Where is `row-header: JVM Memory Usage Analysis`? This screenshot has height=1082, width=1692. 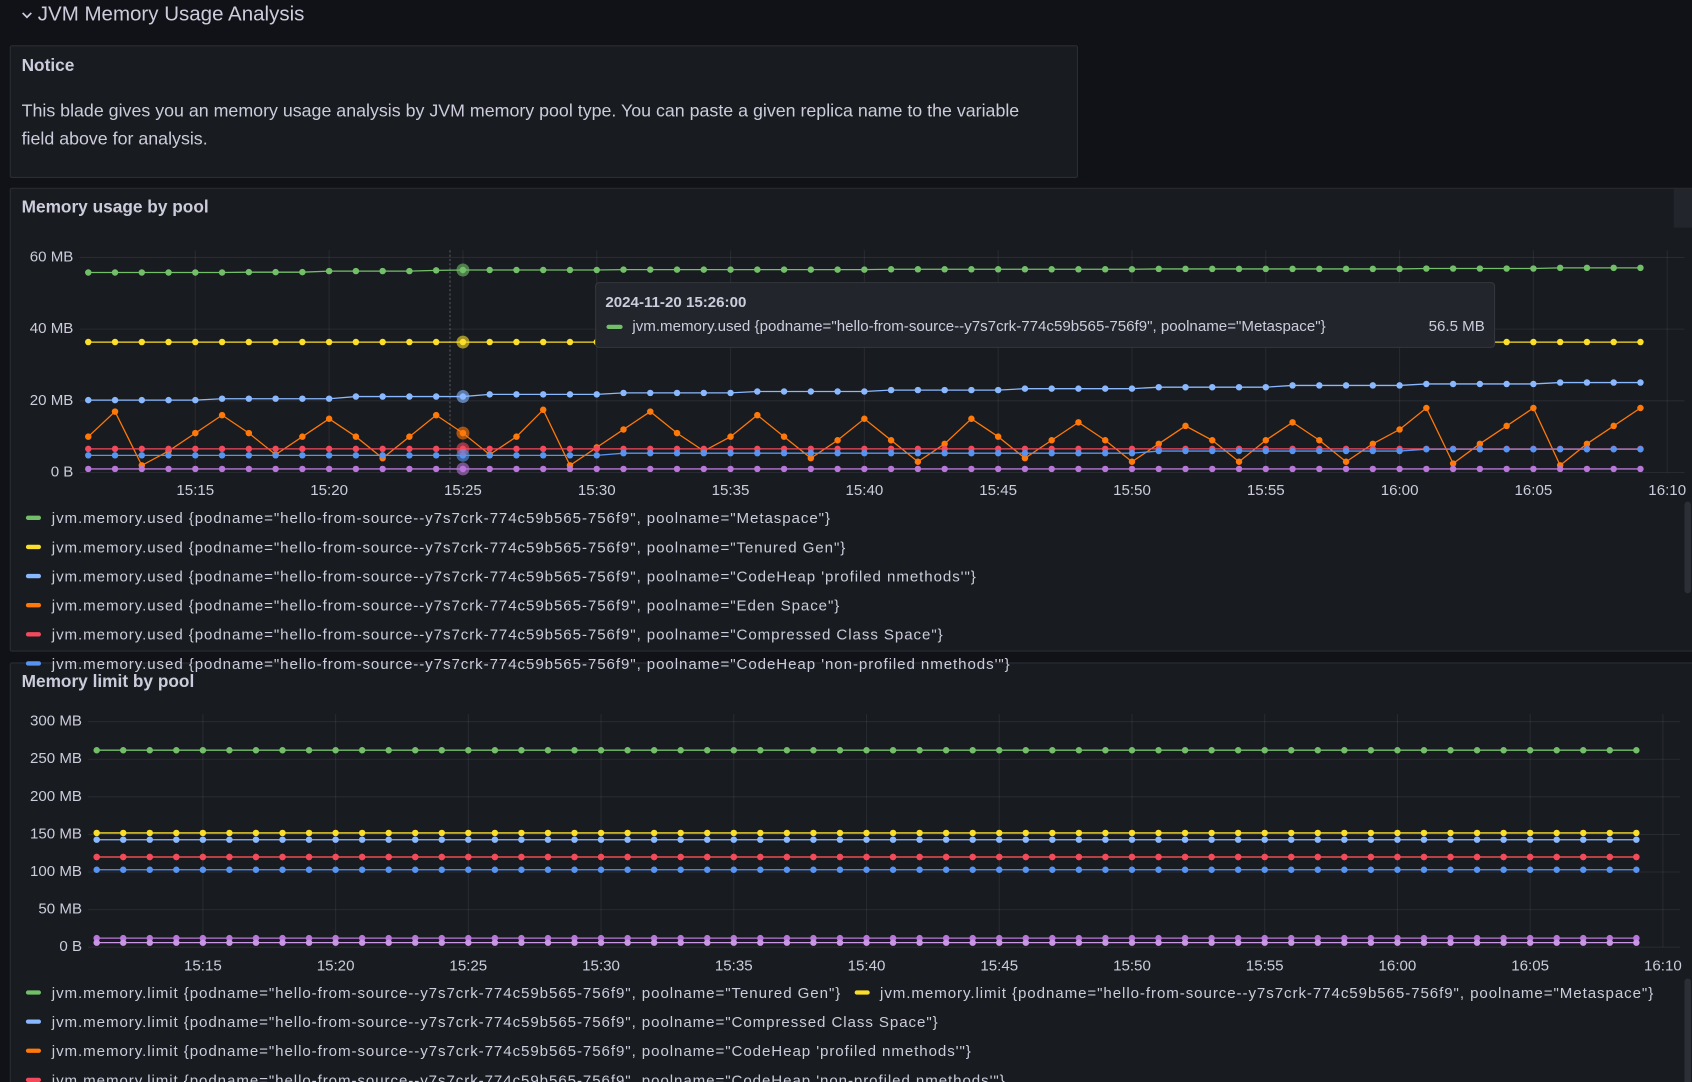
row-header: JVM Memory Usage Analysis is located at coordinates (163, 15).